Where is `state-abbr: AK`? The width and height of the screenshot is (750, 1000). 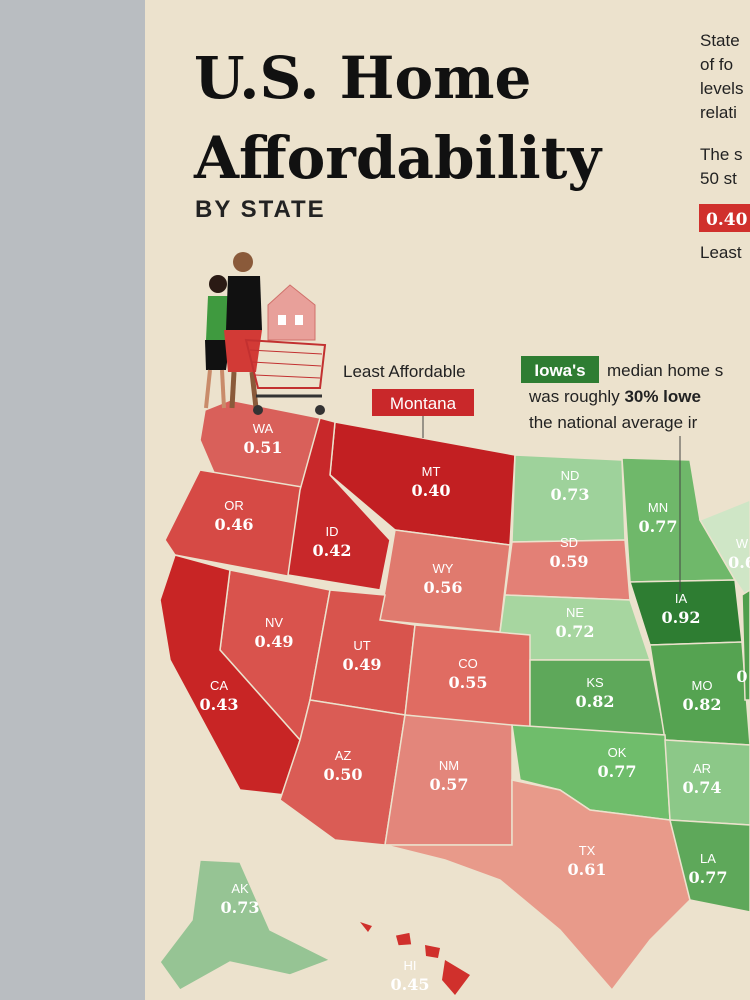 state-abbr: AK is located at coordinates (240, 888).